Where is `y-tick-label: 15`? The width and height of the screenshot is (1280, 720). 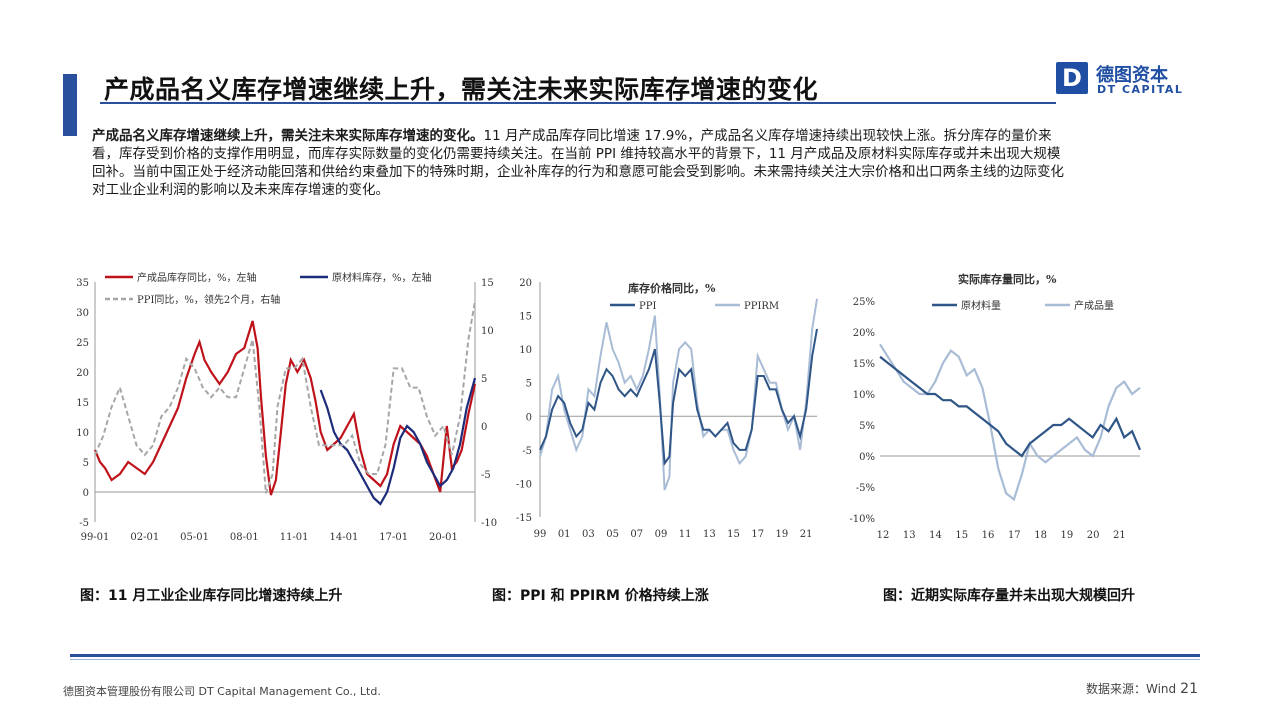
y-tick-label: 15 is located at coordinates (525, 317).